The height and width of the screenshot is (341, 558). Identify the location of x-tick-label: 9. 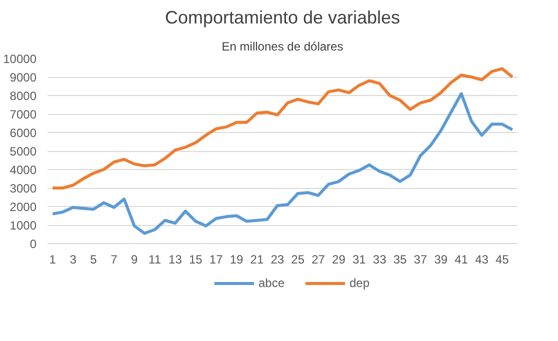
(134, 259).